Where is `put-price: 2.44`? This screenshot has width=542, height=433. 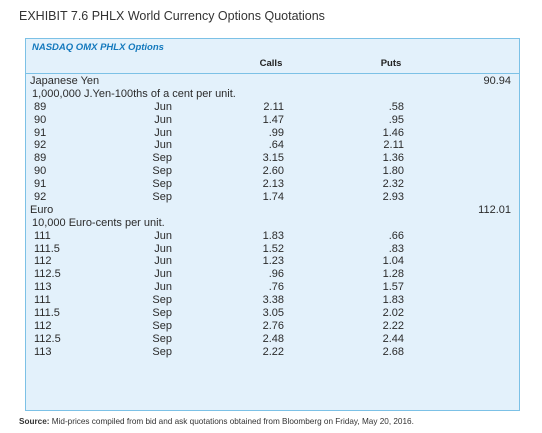
put-price: 2.44 is located at coordinates (393, 338).